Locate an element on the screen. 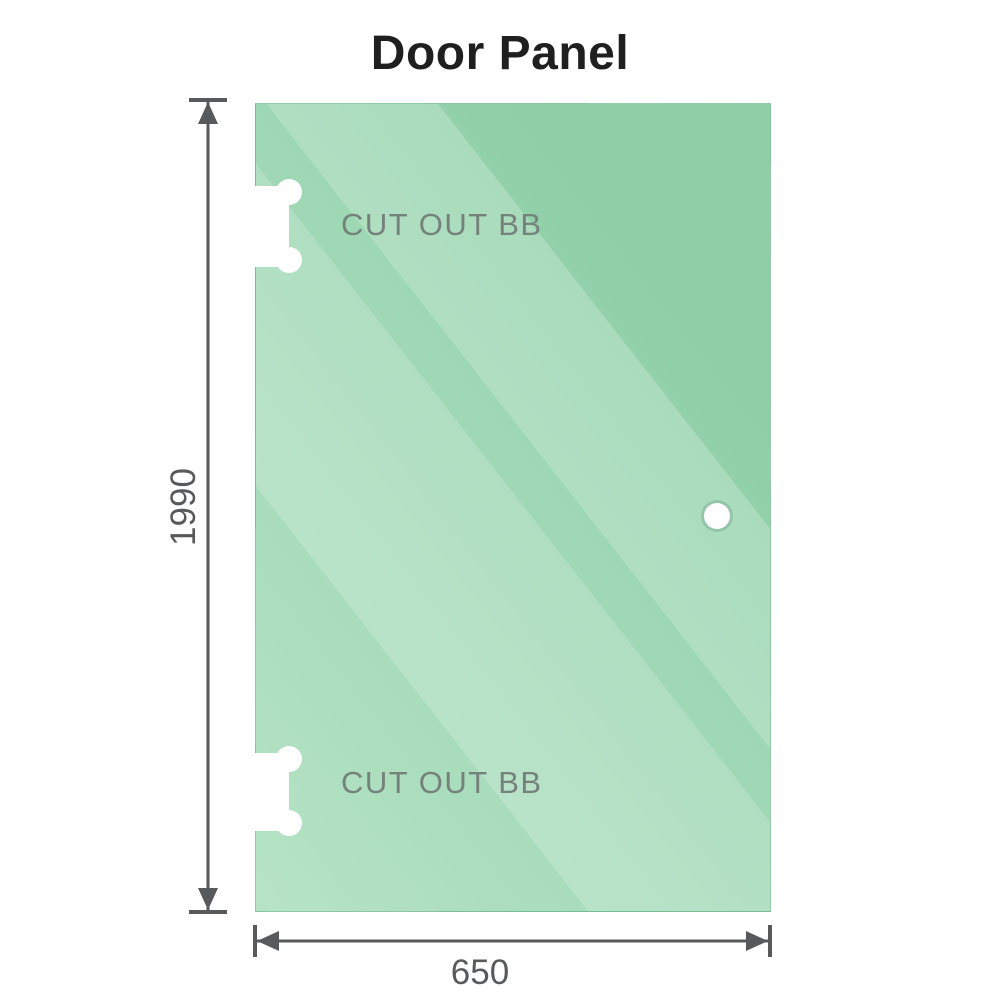 This screenshot has width=1000, height=1000. width-dimension-label: 650 is located at coordinates (480, 972).